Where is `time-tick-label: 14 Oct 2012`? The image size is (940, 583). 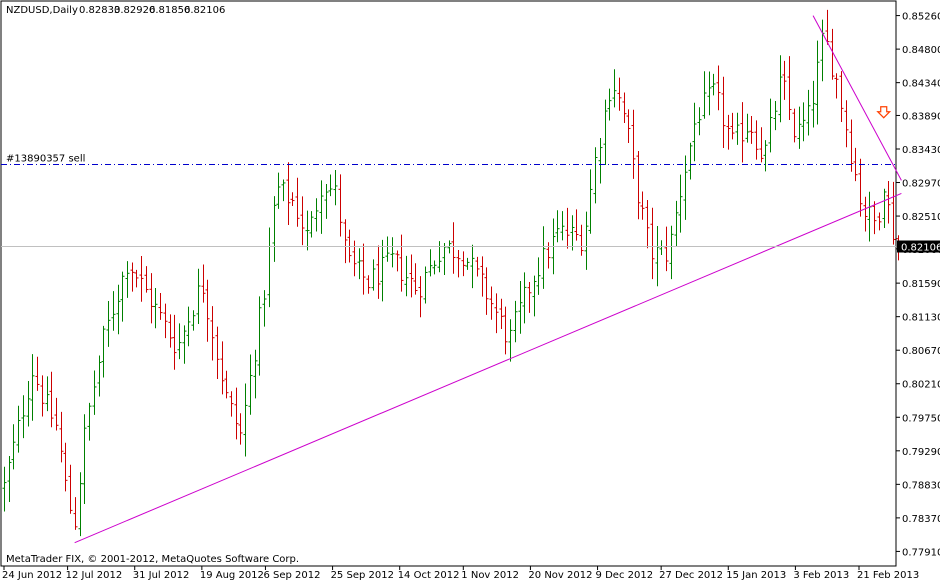
time-tick-label: 14 Oct 2012 is located at coordinates (429, 575).